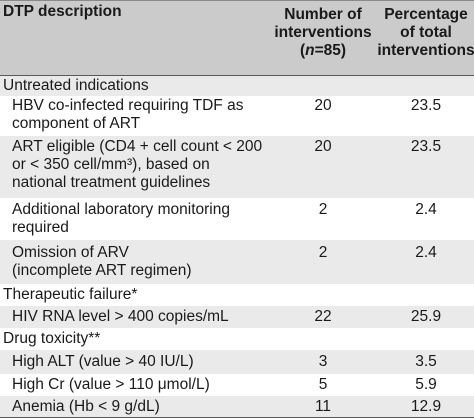 This screenshot has height=418, width=474. I want to click on section-title: Drug toxicity**, so click(52, 338).